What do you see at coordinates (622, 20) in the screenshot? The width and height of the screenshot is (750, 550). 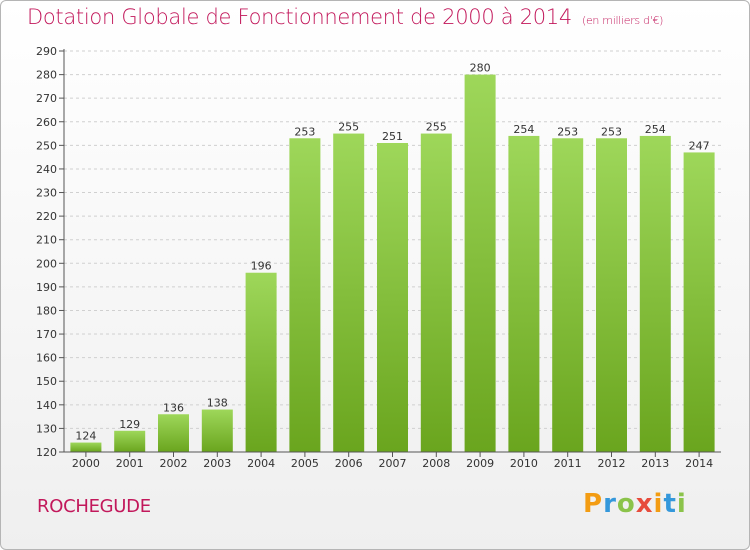 I see `chart-subtitle: (en milliers d'€)` at bounding box center [622, 20].